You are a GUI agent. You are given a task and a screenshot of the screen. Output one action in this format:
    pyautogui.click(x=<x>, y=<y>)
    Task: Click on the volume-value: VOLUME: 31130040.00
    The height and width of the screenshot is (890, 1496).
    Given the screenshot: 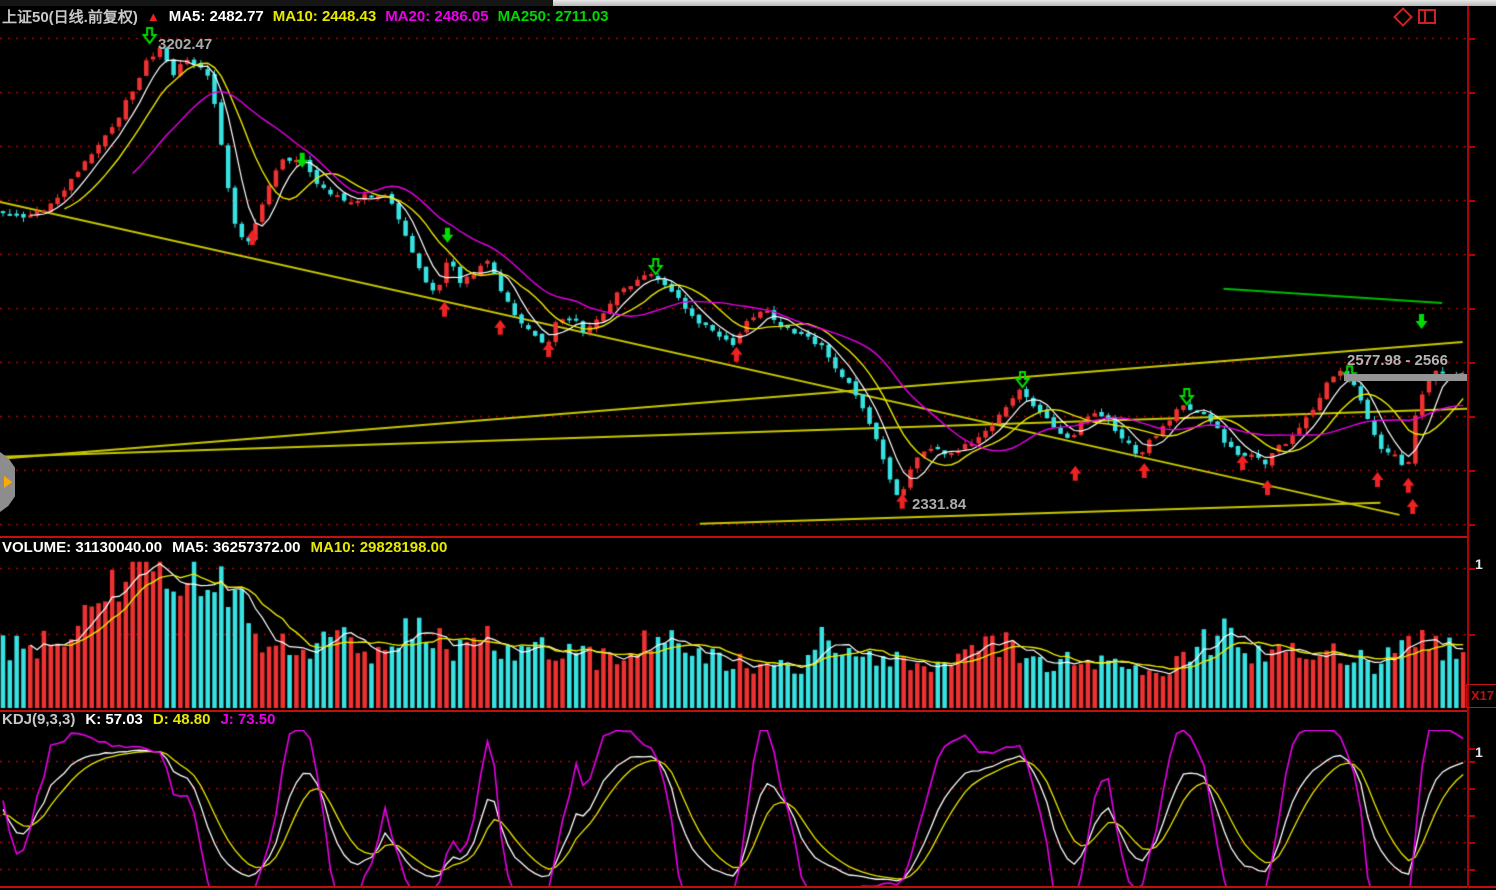 What is the action you would take?
    pyautogui.click(x=82, y=547)
    